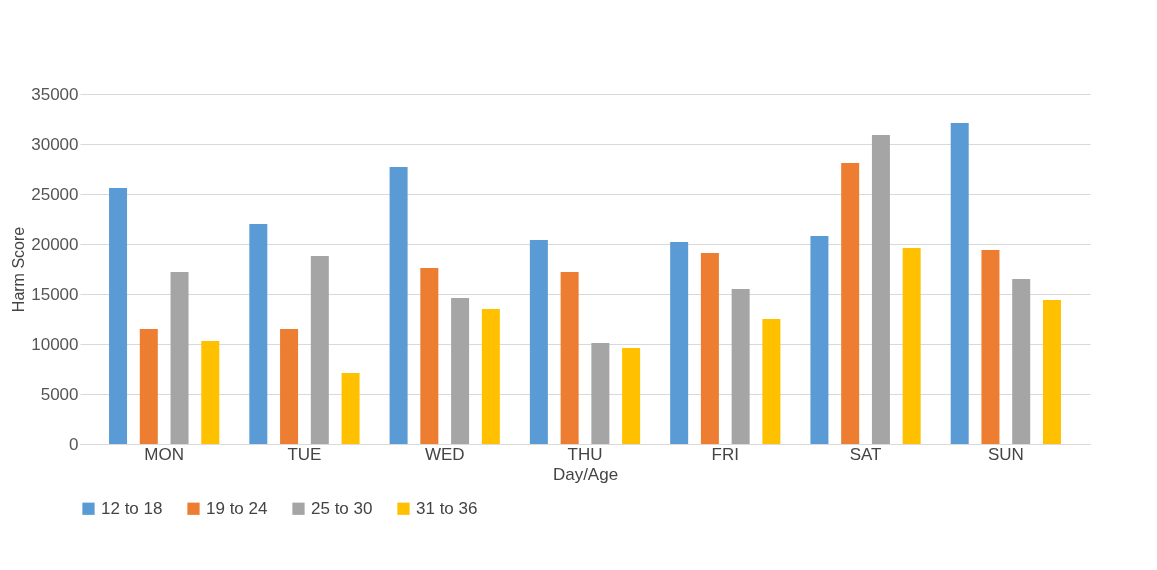 The image size is (1157, 570). I want to click on x-tick-label: SAT, so click(865, 454).